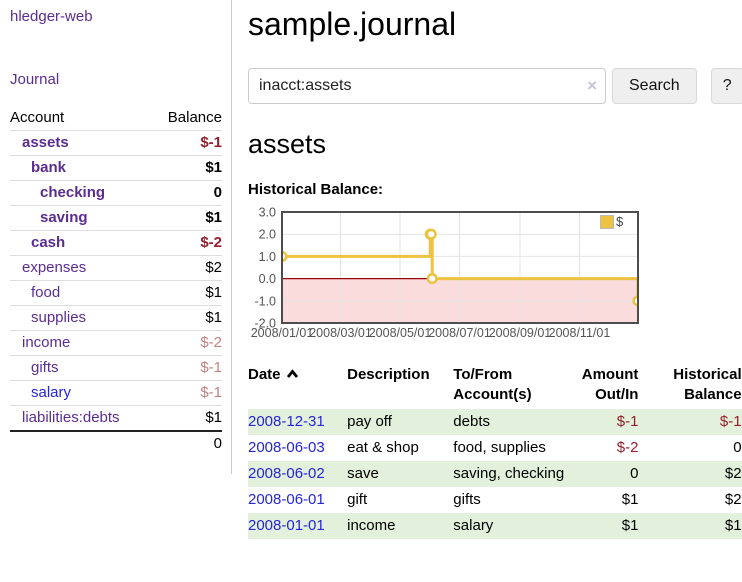  I want to click on register-balance-cell: $1, so click(733, 525).